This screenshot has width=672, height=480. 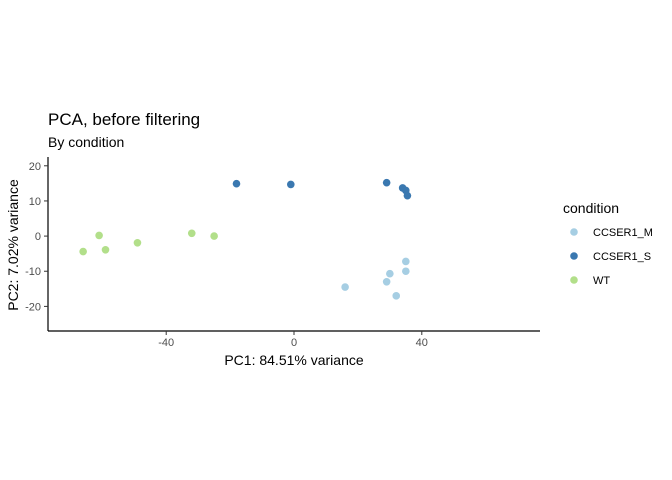 What do you see at coordinates (35, 167) in the screenshot?
I see `y-tick-label: 20` at bounding box center [35, 167].